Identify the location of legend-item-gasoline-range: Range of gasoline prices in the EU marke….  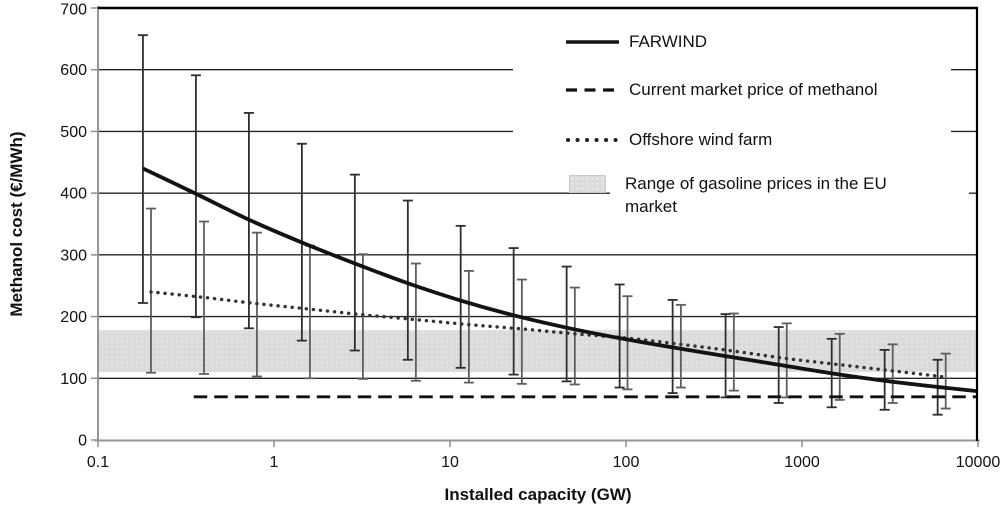
(789, 205).